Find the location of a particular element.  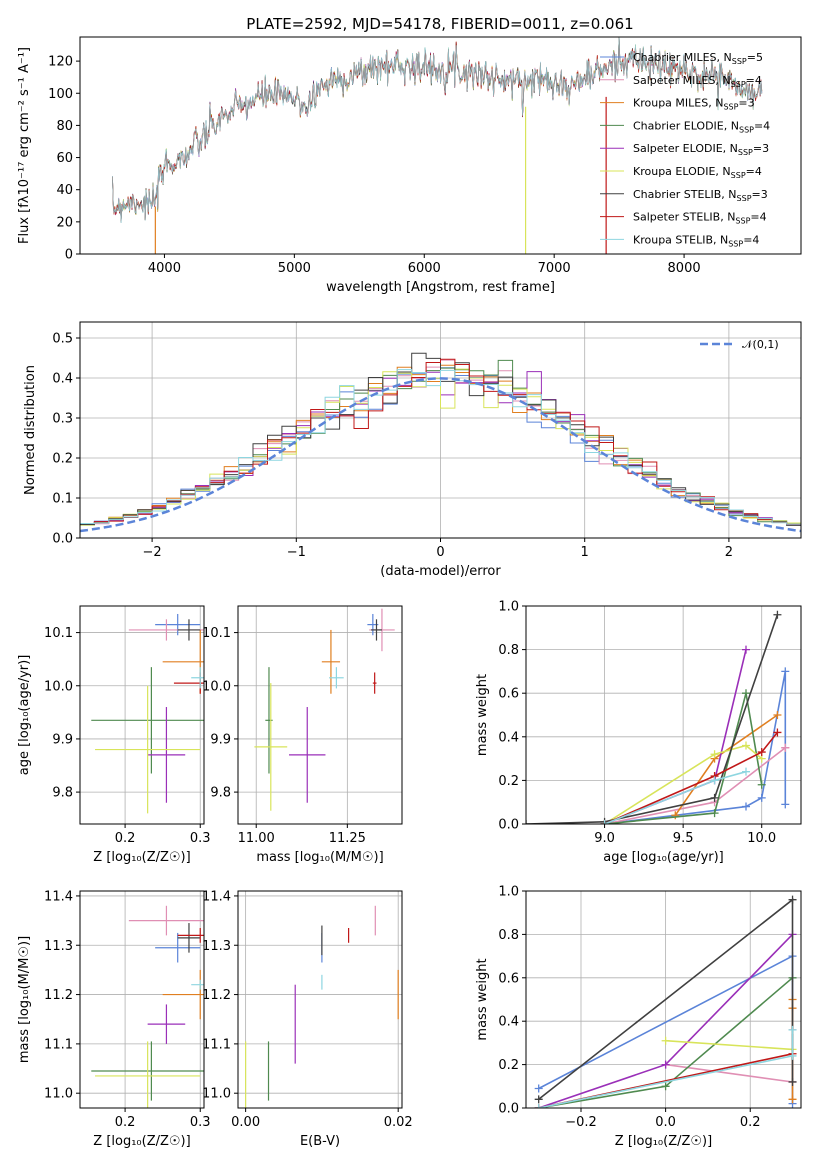

legend-count: =5 is located at coordinates (755, 57).